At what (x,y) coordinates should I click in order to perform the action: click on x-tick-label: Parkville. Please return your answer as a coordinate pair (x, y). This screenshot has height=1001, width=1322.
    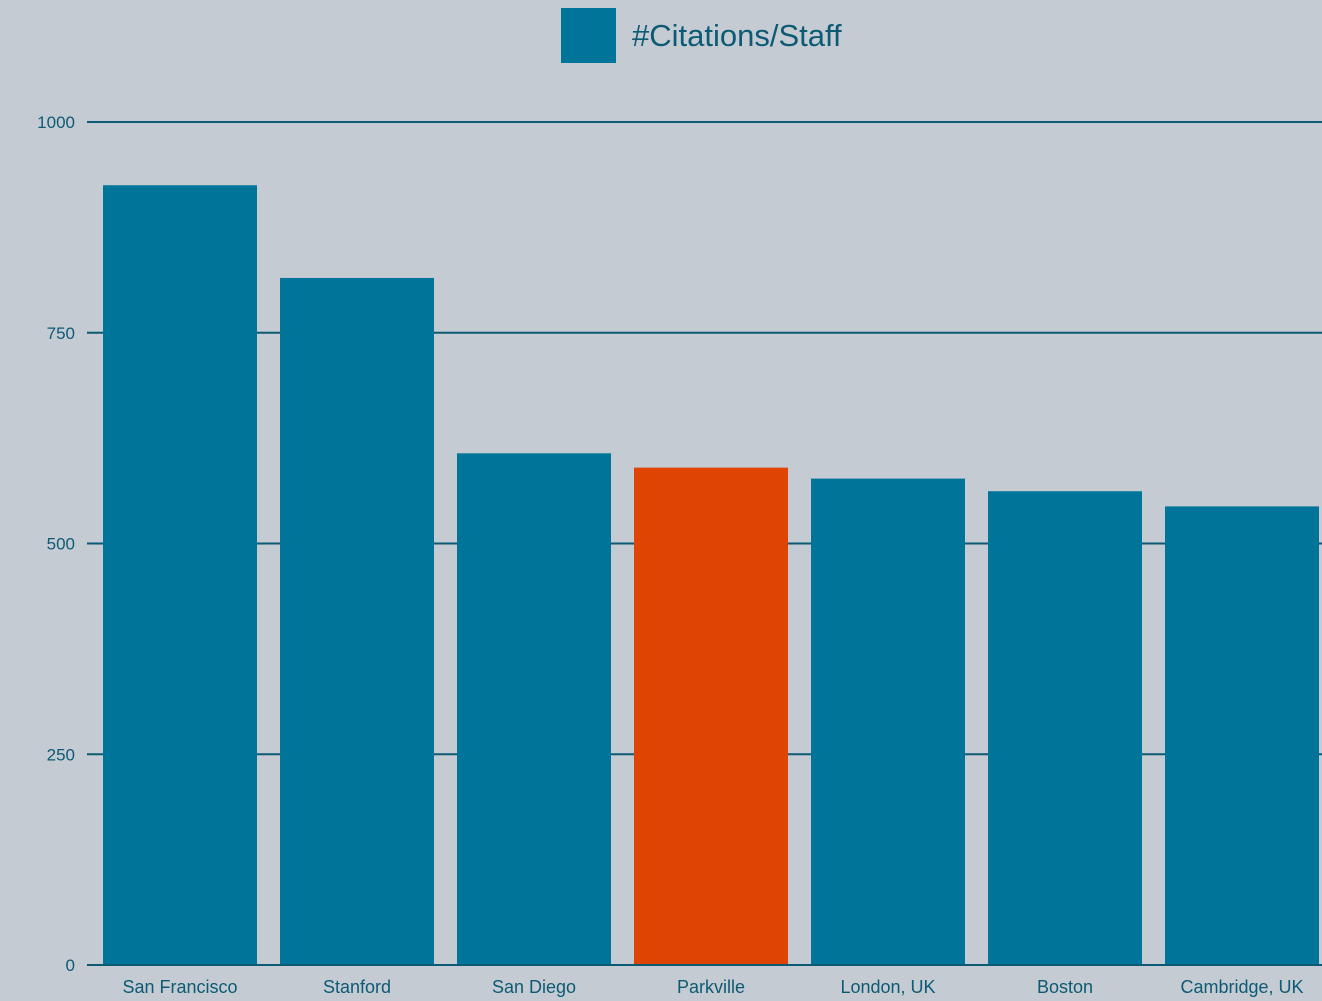
    Looking at the image, I should click on (711, 987).